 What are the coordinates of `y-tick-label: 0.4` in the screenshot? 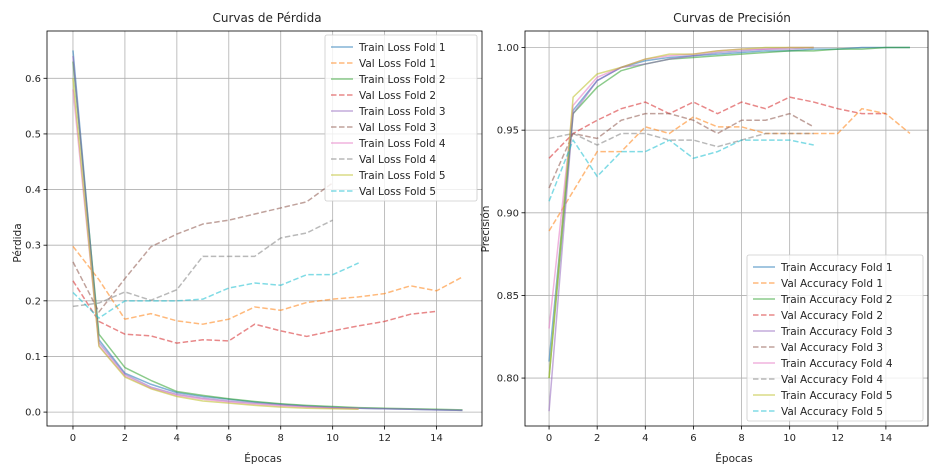 It's located at (33, 190).